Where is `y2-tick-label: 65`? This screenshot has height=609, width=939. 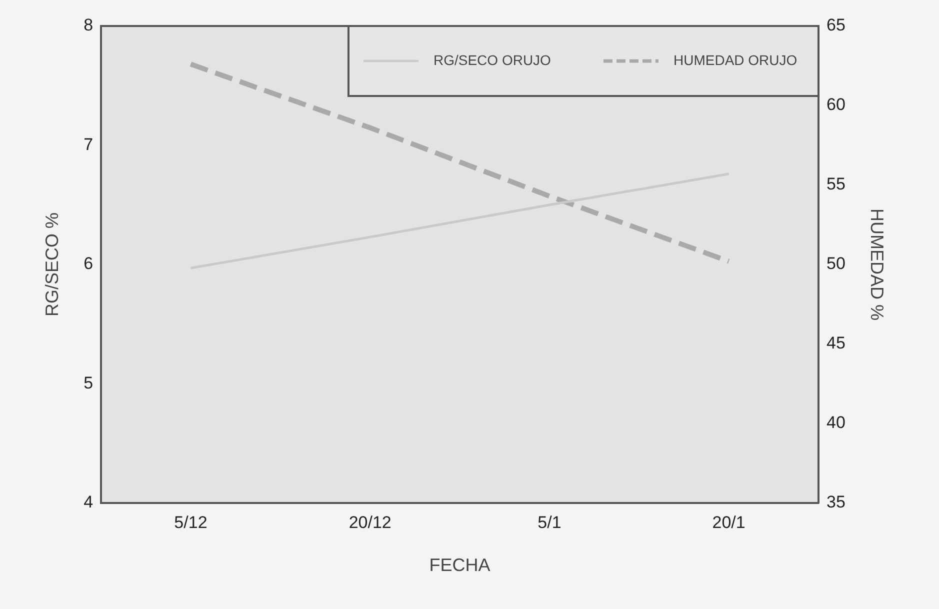 y2-tick-label: 65 is located at coordinates (836, 25).